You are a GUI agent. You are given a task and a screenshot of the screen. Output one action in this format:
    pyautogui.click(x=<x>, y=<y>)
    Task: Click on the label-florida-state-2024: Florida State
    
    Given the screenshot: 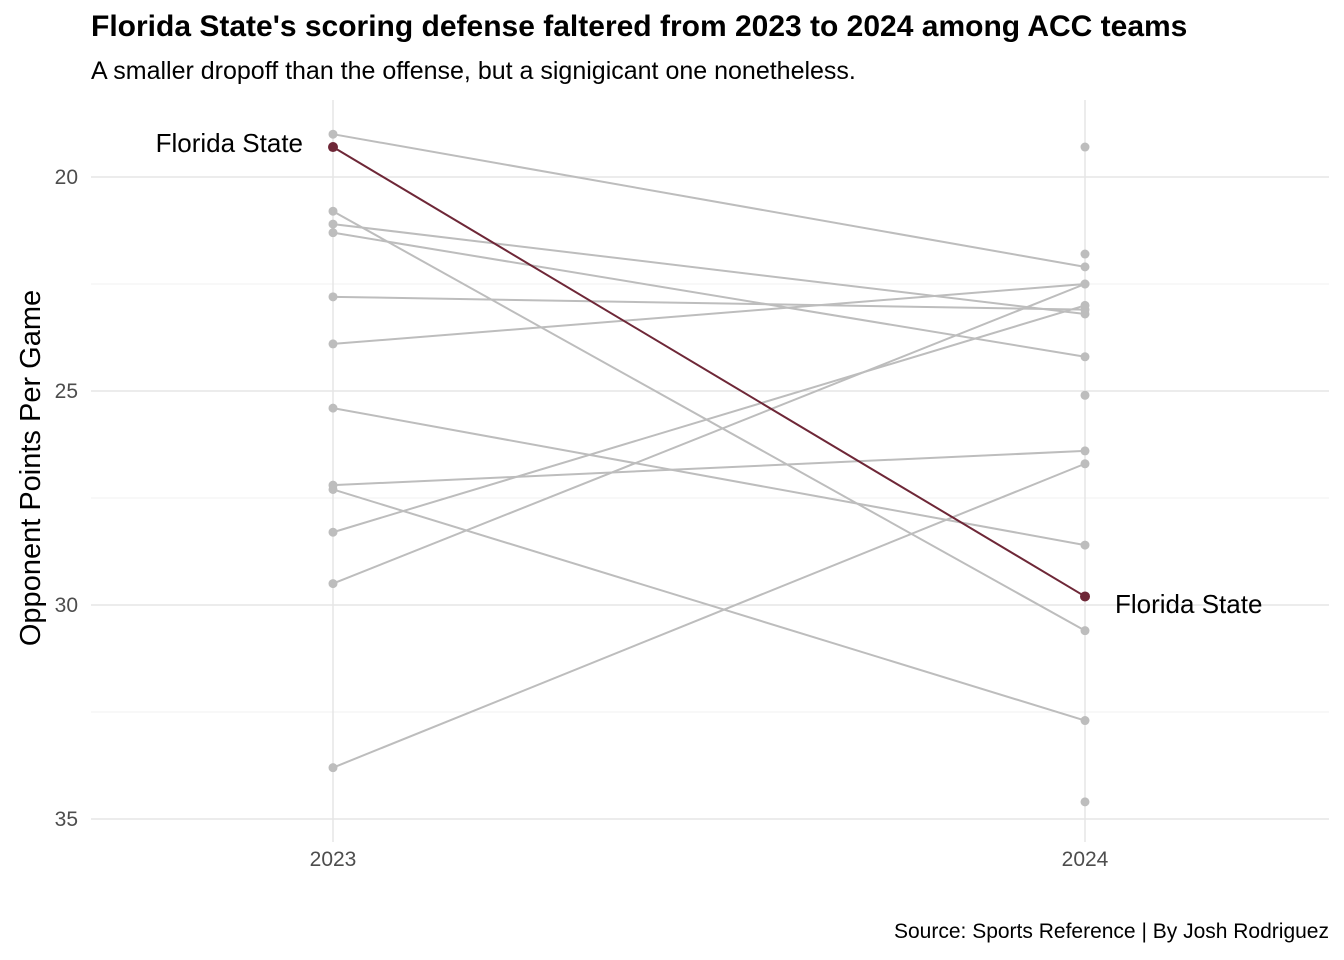 What is the action you would take?
    pyautogui.click(x=1188, y=604)
    